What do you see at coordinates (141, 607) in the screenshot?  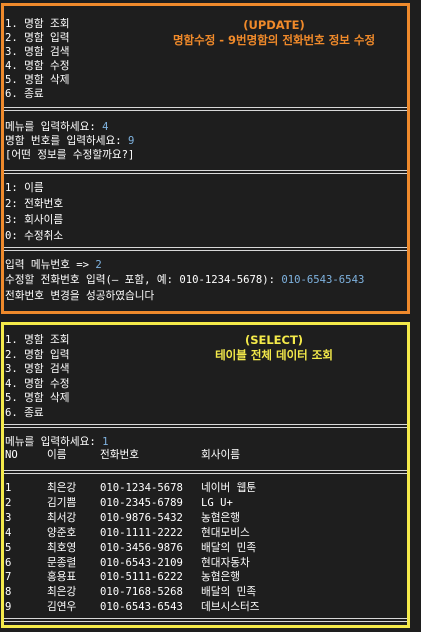 I see `row-phone: 010-6543-6543` at bounding box center [141, 607].